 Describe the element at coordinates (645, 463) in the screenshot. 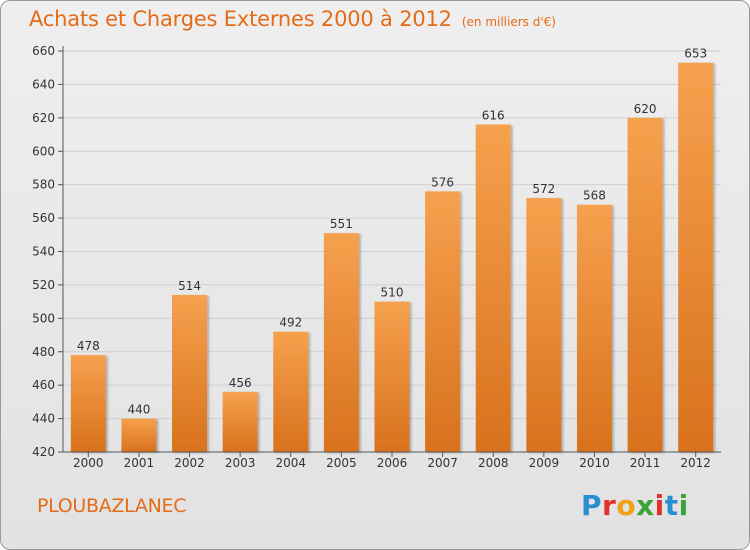

I see `x-tick-label: 2011` at that location.